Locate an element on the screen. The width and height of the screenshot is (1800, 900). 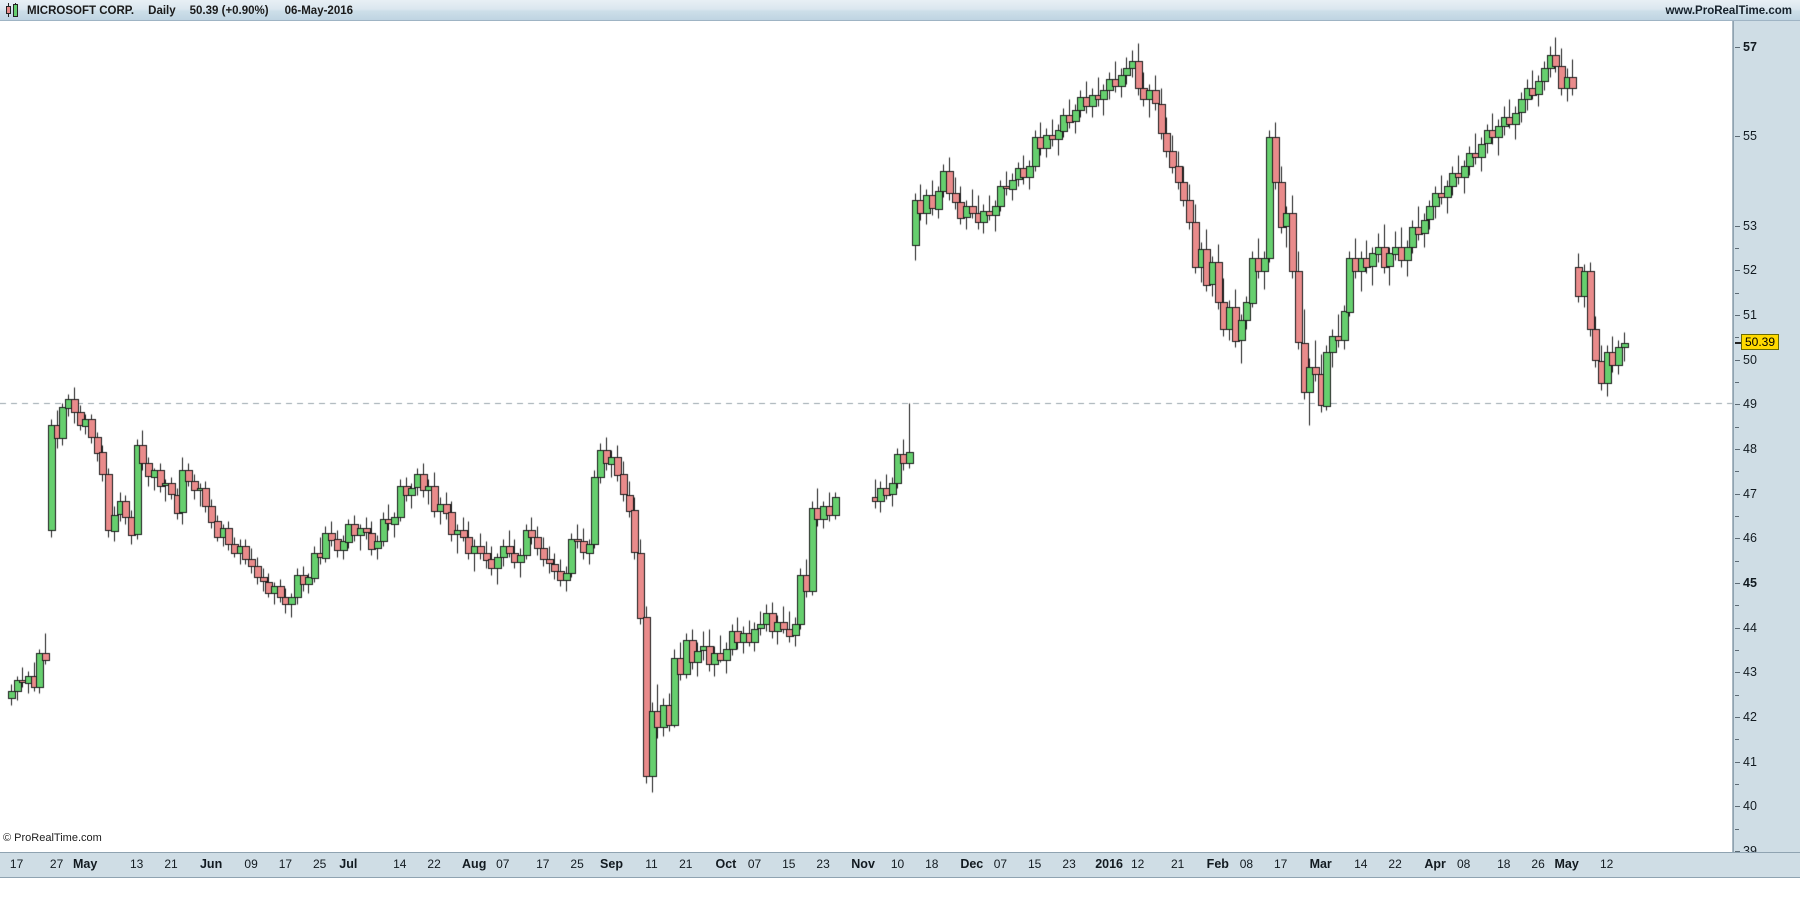
last-price-tick-mark is located at coordinates (1738, 343).